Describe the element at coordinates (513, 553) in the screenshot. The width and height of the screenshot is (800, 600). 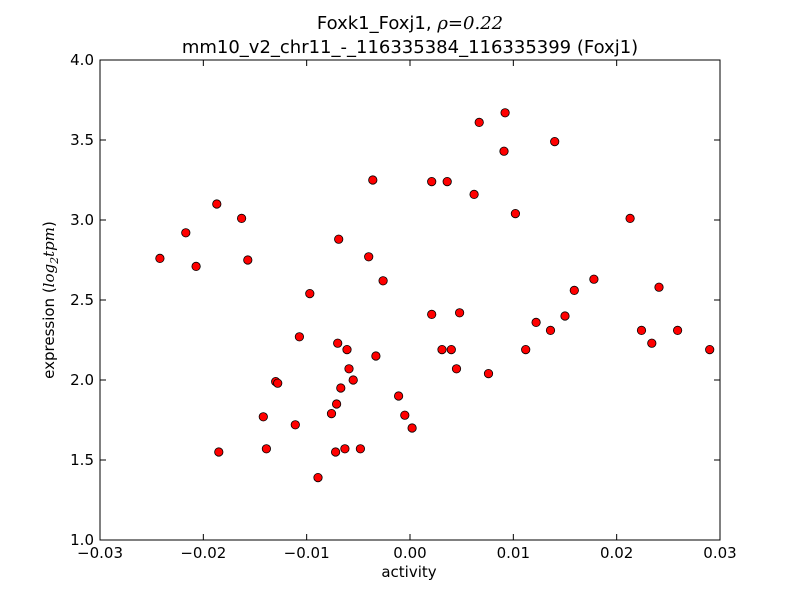
I see `x-tick-label: 0.01` at that location.